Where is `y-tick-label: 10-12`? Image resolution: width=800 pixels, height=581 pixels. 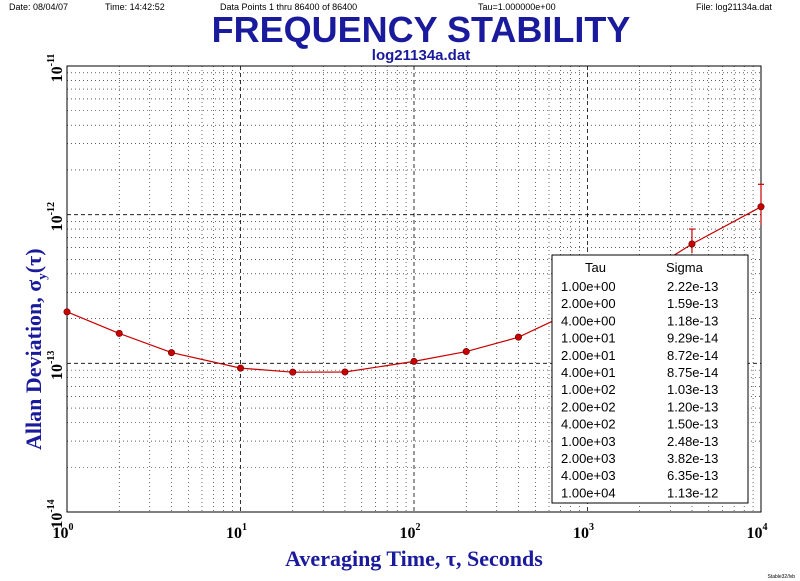 y-tick-label: 10-12 is located at coordinates (56, 216).